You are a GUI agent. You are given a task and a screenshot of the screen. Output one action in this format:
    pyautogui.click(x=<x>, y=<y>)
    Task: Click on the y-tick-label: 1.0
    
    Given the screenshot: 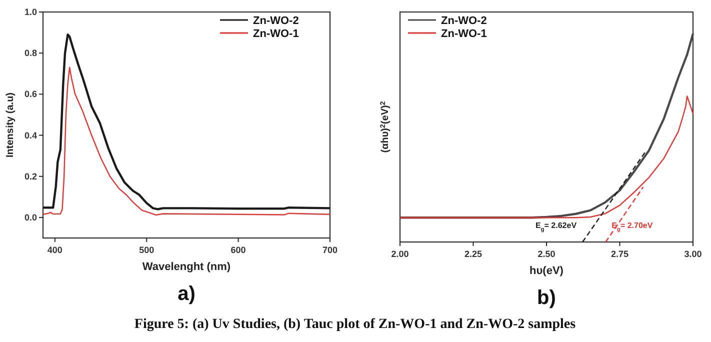 What is the action you would take?
    pyautogui.click(x=30, y=12)
    